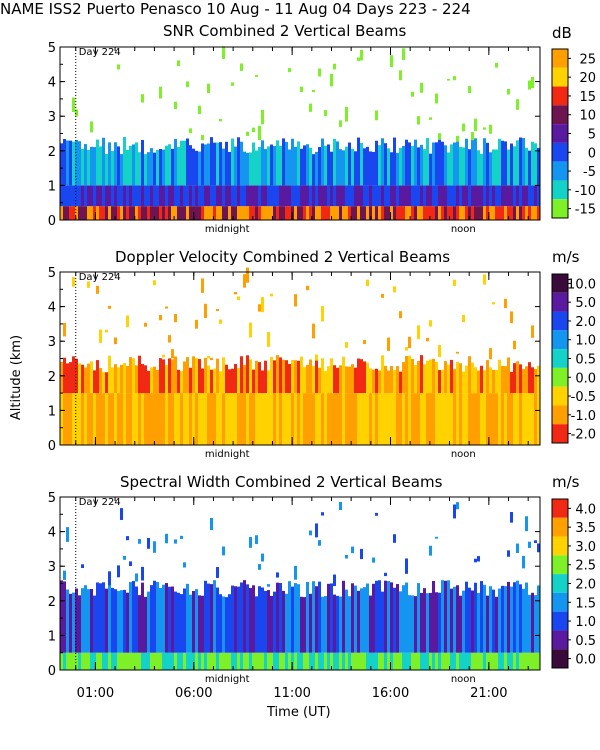 The width and height of the screenshot is (600, 750). Describe the element at coordinates (52, 83) in the screenshot. I see `y-tick-label: 4` at that location.